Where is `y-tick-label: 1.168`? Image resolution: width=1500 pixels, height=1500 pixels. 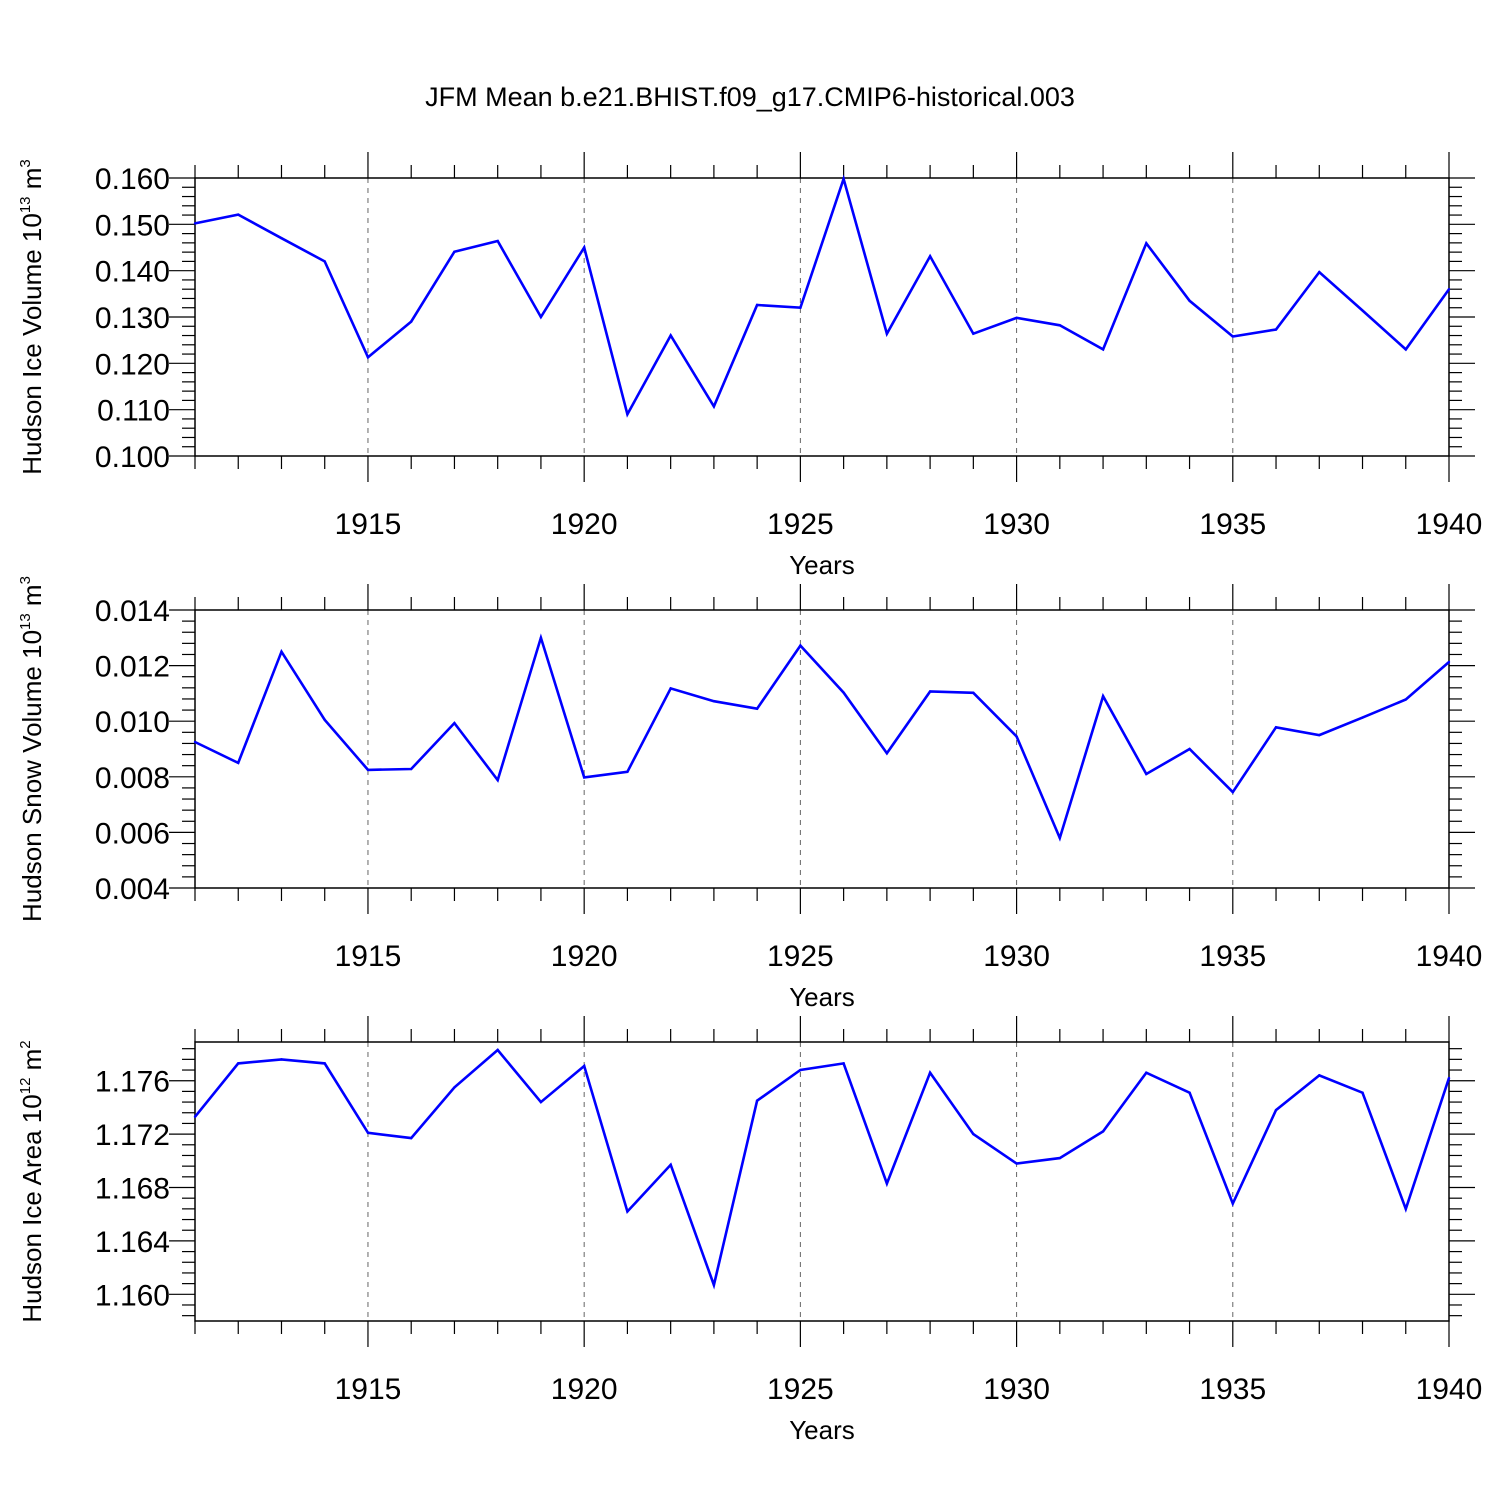 y-tick-label: 1.168 is located at coordinates (132, 1189).